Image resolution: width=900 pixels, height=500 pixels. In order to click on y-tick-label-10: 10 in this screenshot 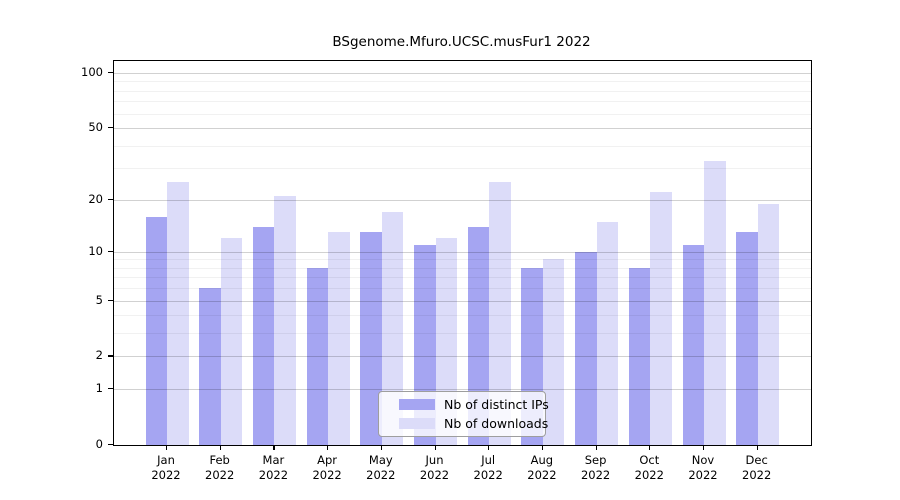, I will do `click(95, 250)`.